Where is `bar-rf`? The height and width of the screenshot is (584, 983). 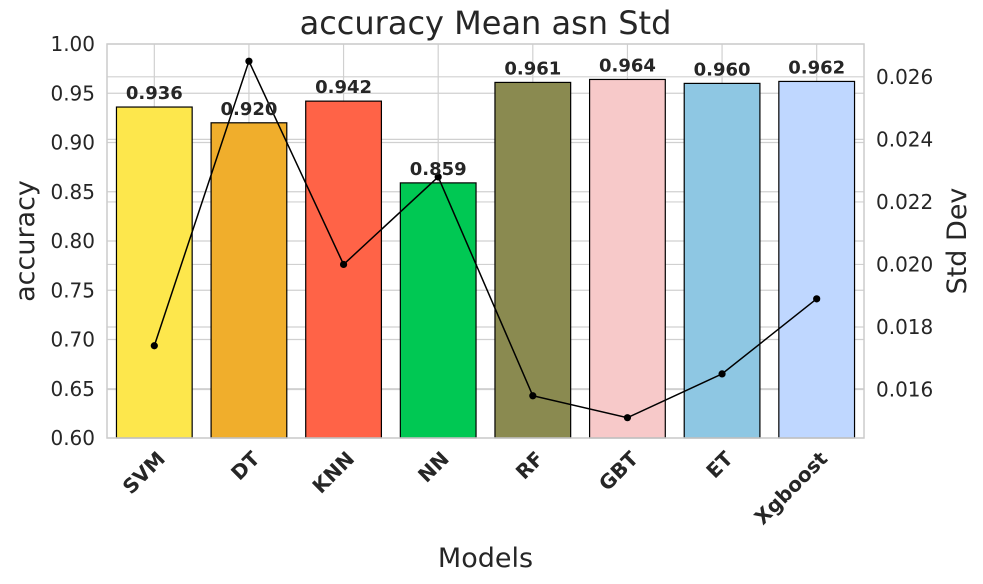
bar-rf is located at coordinates (533, 260).